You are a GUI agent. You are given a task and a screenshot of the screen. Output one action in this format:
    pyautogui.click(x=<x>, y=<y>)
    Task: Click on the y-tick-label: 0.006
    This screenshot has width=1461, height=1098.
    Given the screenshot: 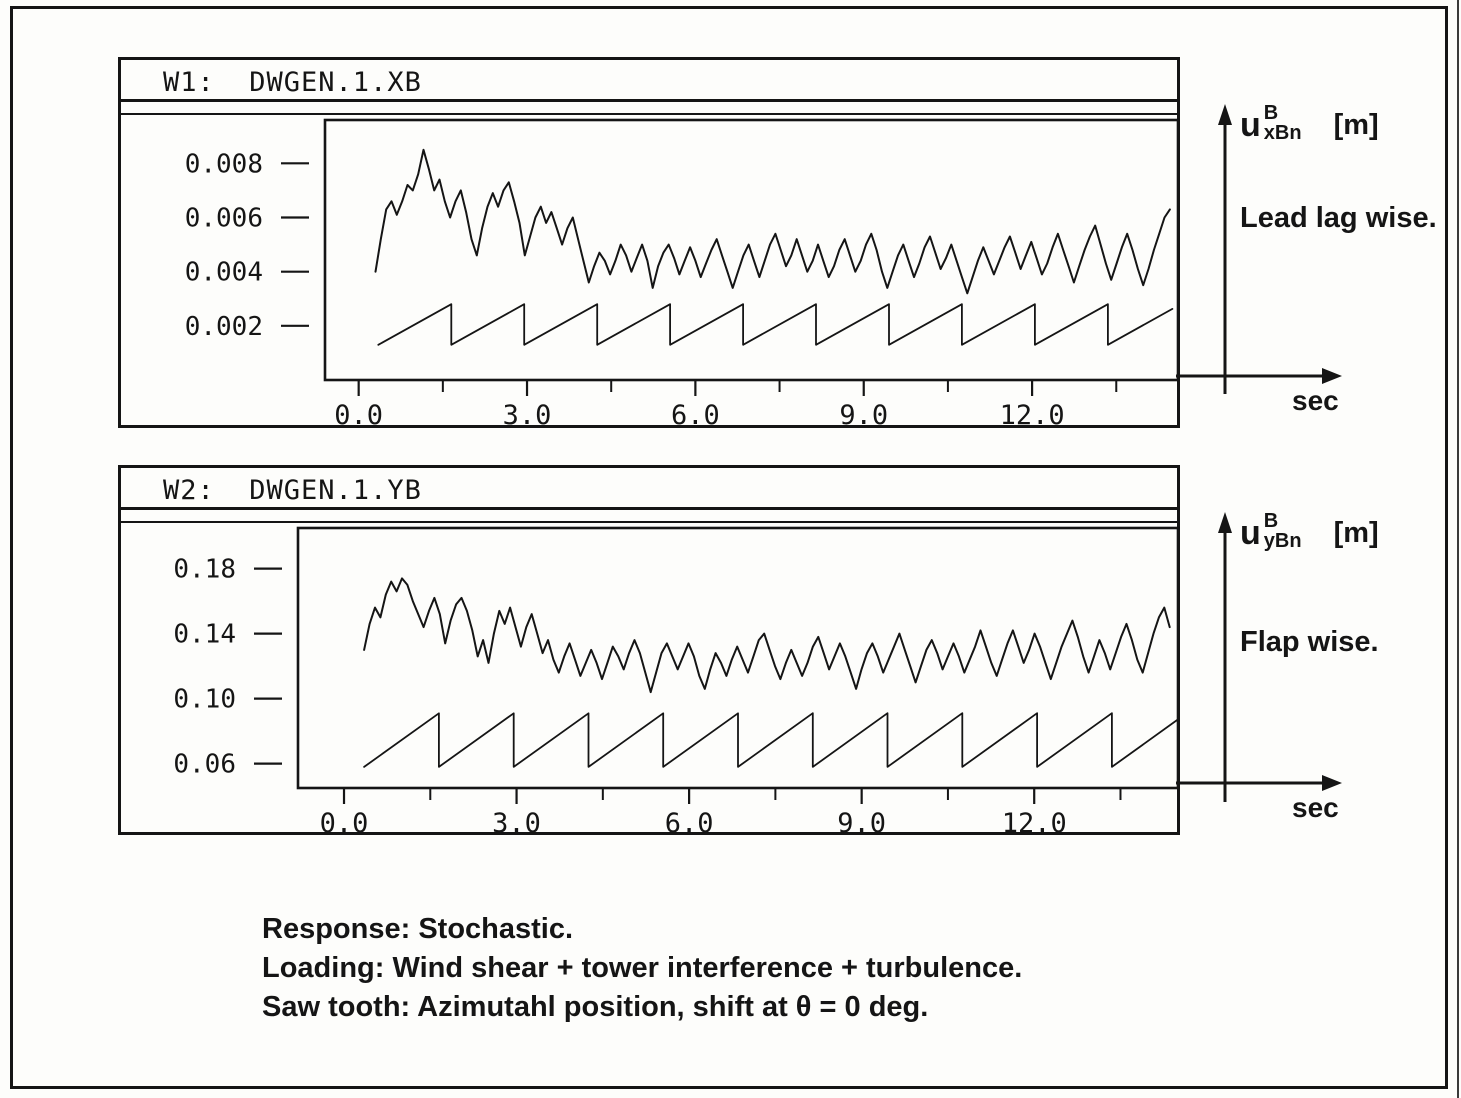 What is the action you would take?
    pyautogui.click(x=224, y=219)
    